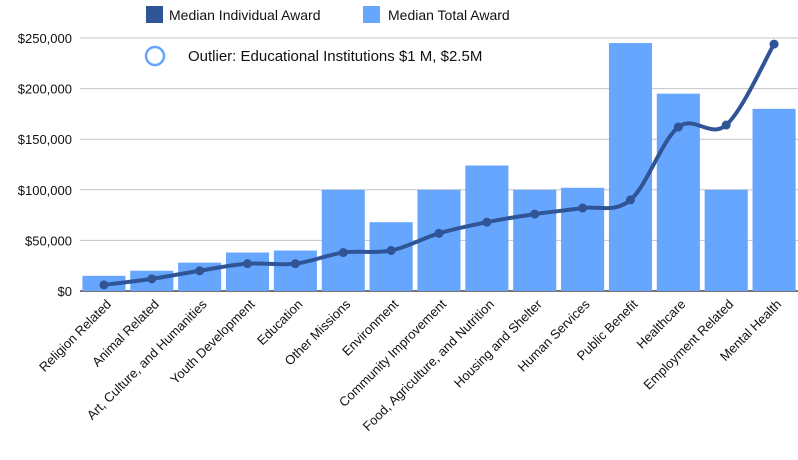 This screenshot has height=460, width=798. I want to click on legend-label-total: Median Total Award, so click(449, 15).